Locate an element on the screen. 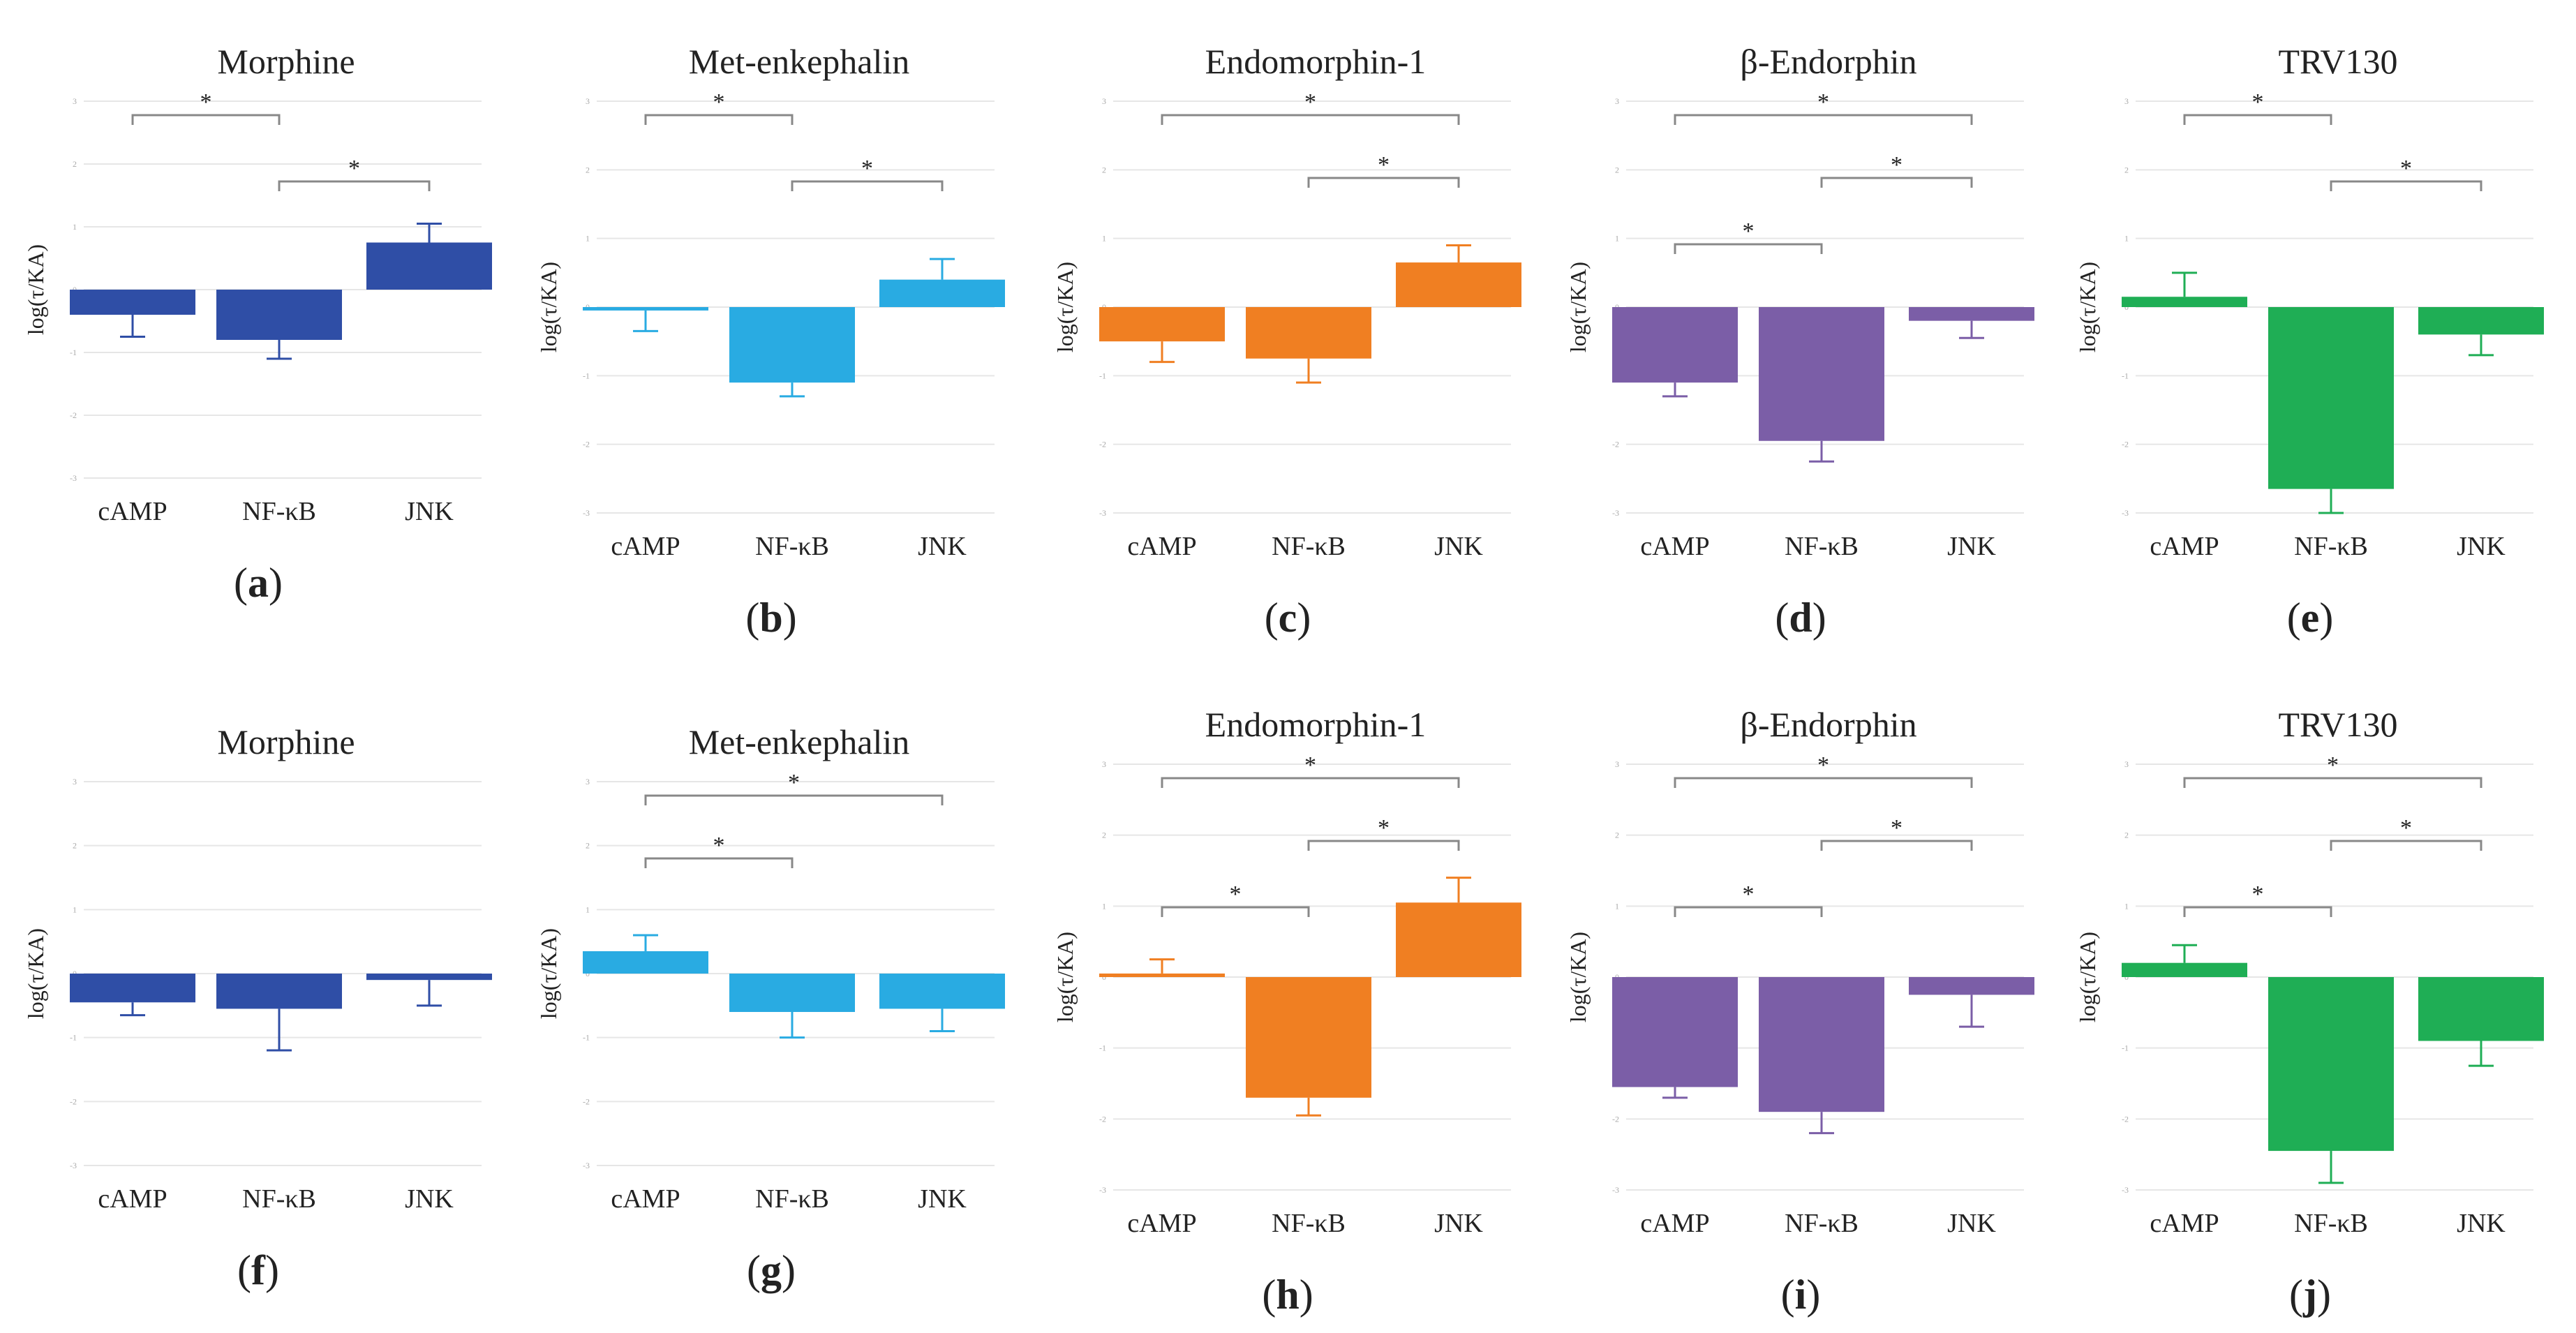 The width and height of the screenshot is (2576, 1333). chart-title: Endomorphin-1 is located at coordinates (1316, 724).